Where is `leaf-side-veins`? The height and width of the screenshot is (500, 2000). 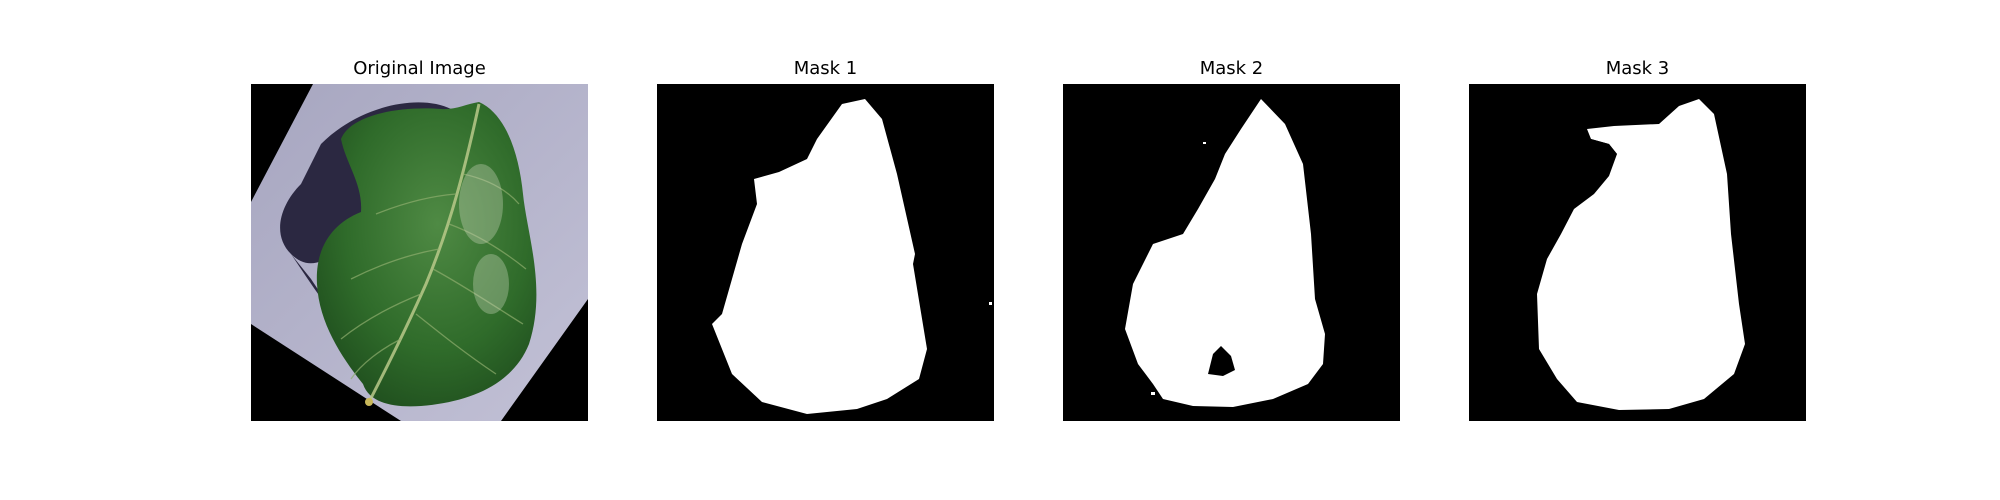 leaf-side-veins is located at coordinates (433, 276).